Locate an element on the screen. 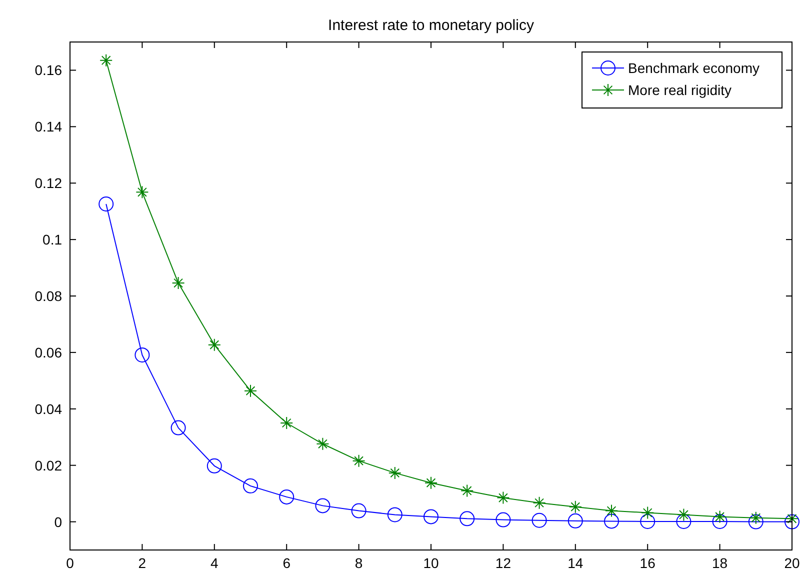  x-tick-label: 2 is located at coordinates (142, 563).